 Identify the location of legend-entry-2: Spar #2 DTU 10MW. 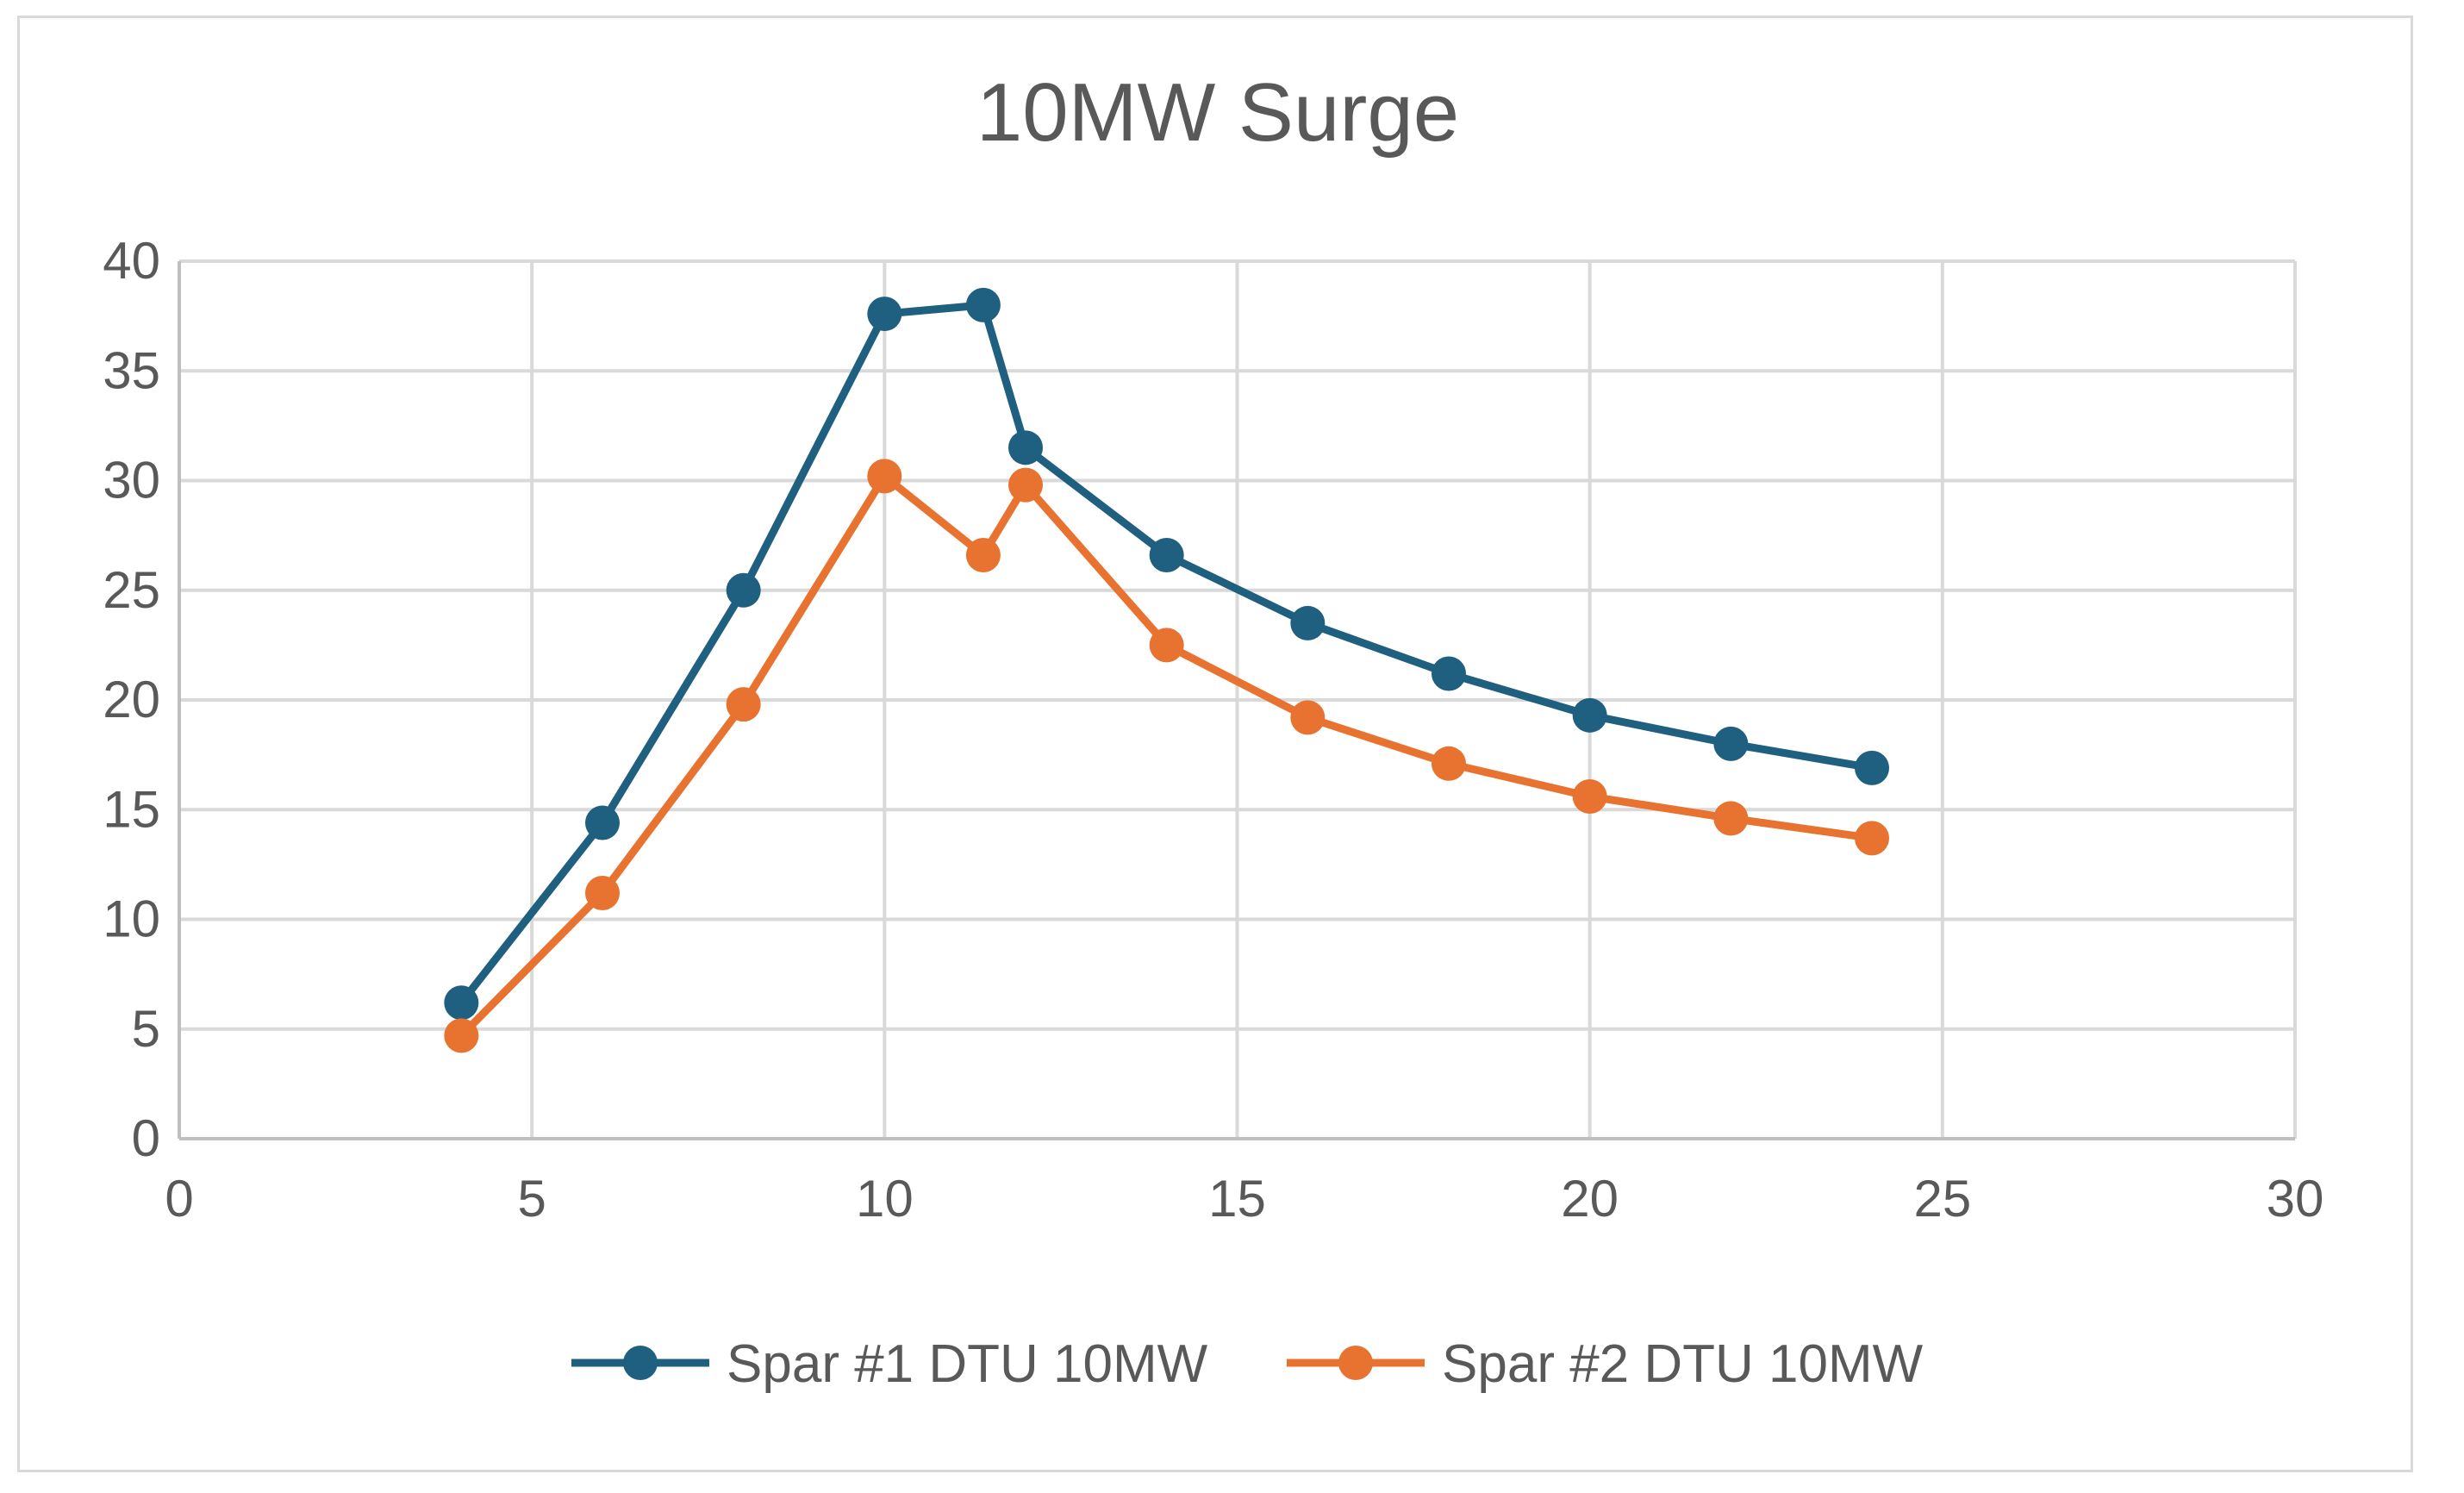
(1605, 1364).